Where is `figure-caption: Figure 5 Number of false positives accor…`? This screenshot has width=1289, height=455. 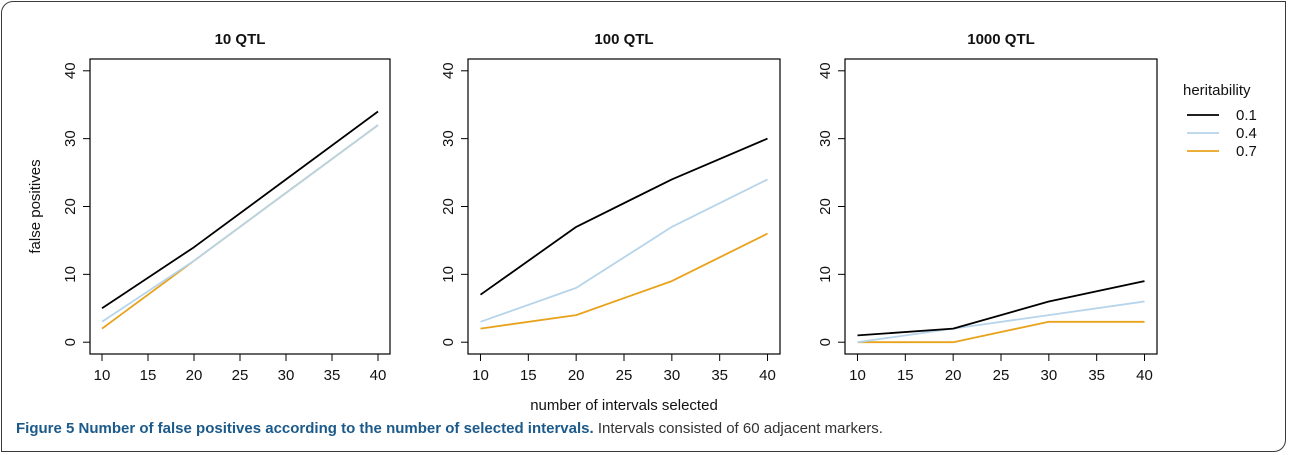 figure-caption: Figure 5 Number of false positives accor… is located at coordinates (646, 428).